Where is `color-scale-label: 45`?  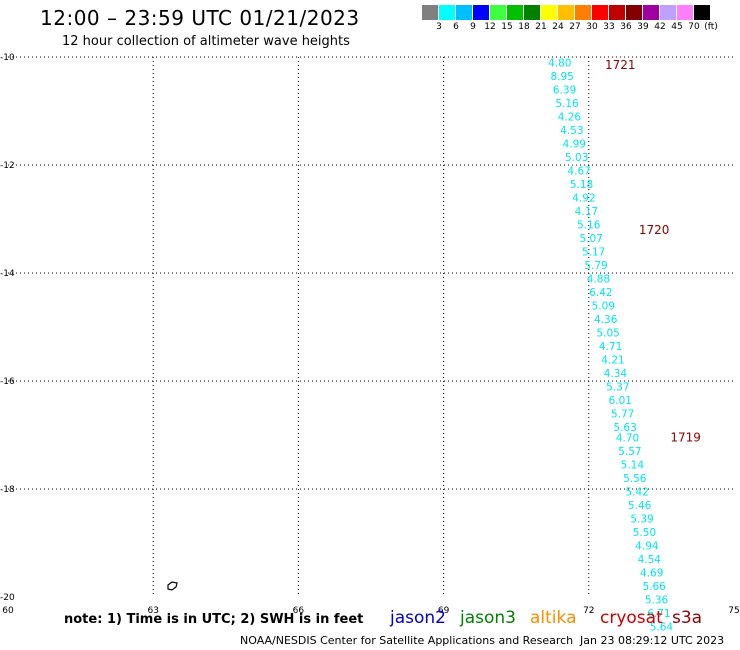 color-scale-label: 45 is located at coordinates (677, 27).